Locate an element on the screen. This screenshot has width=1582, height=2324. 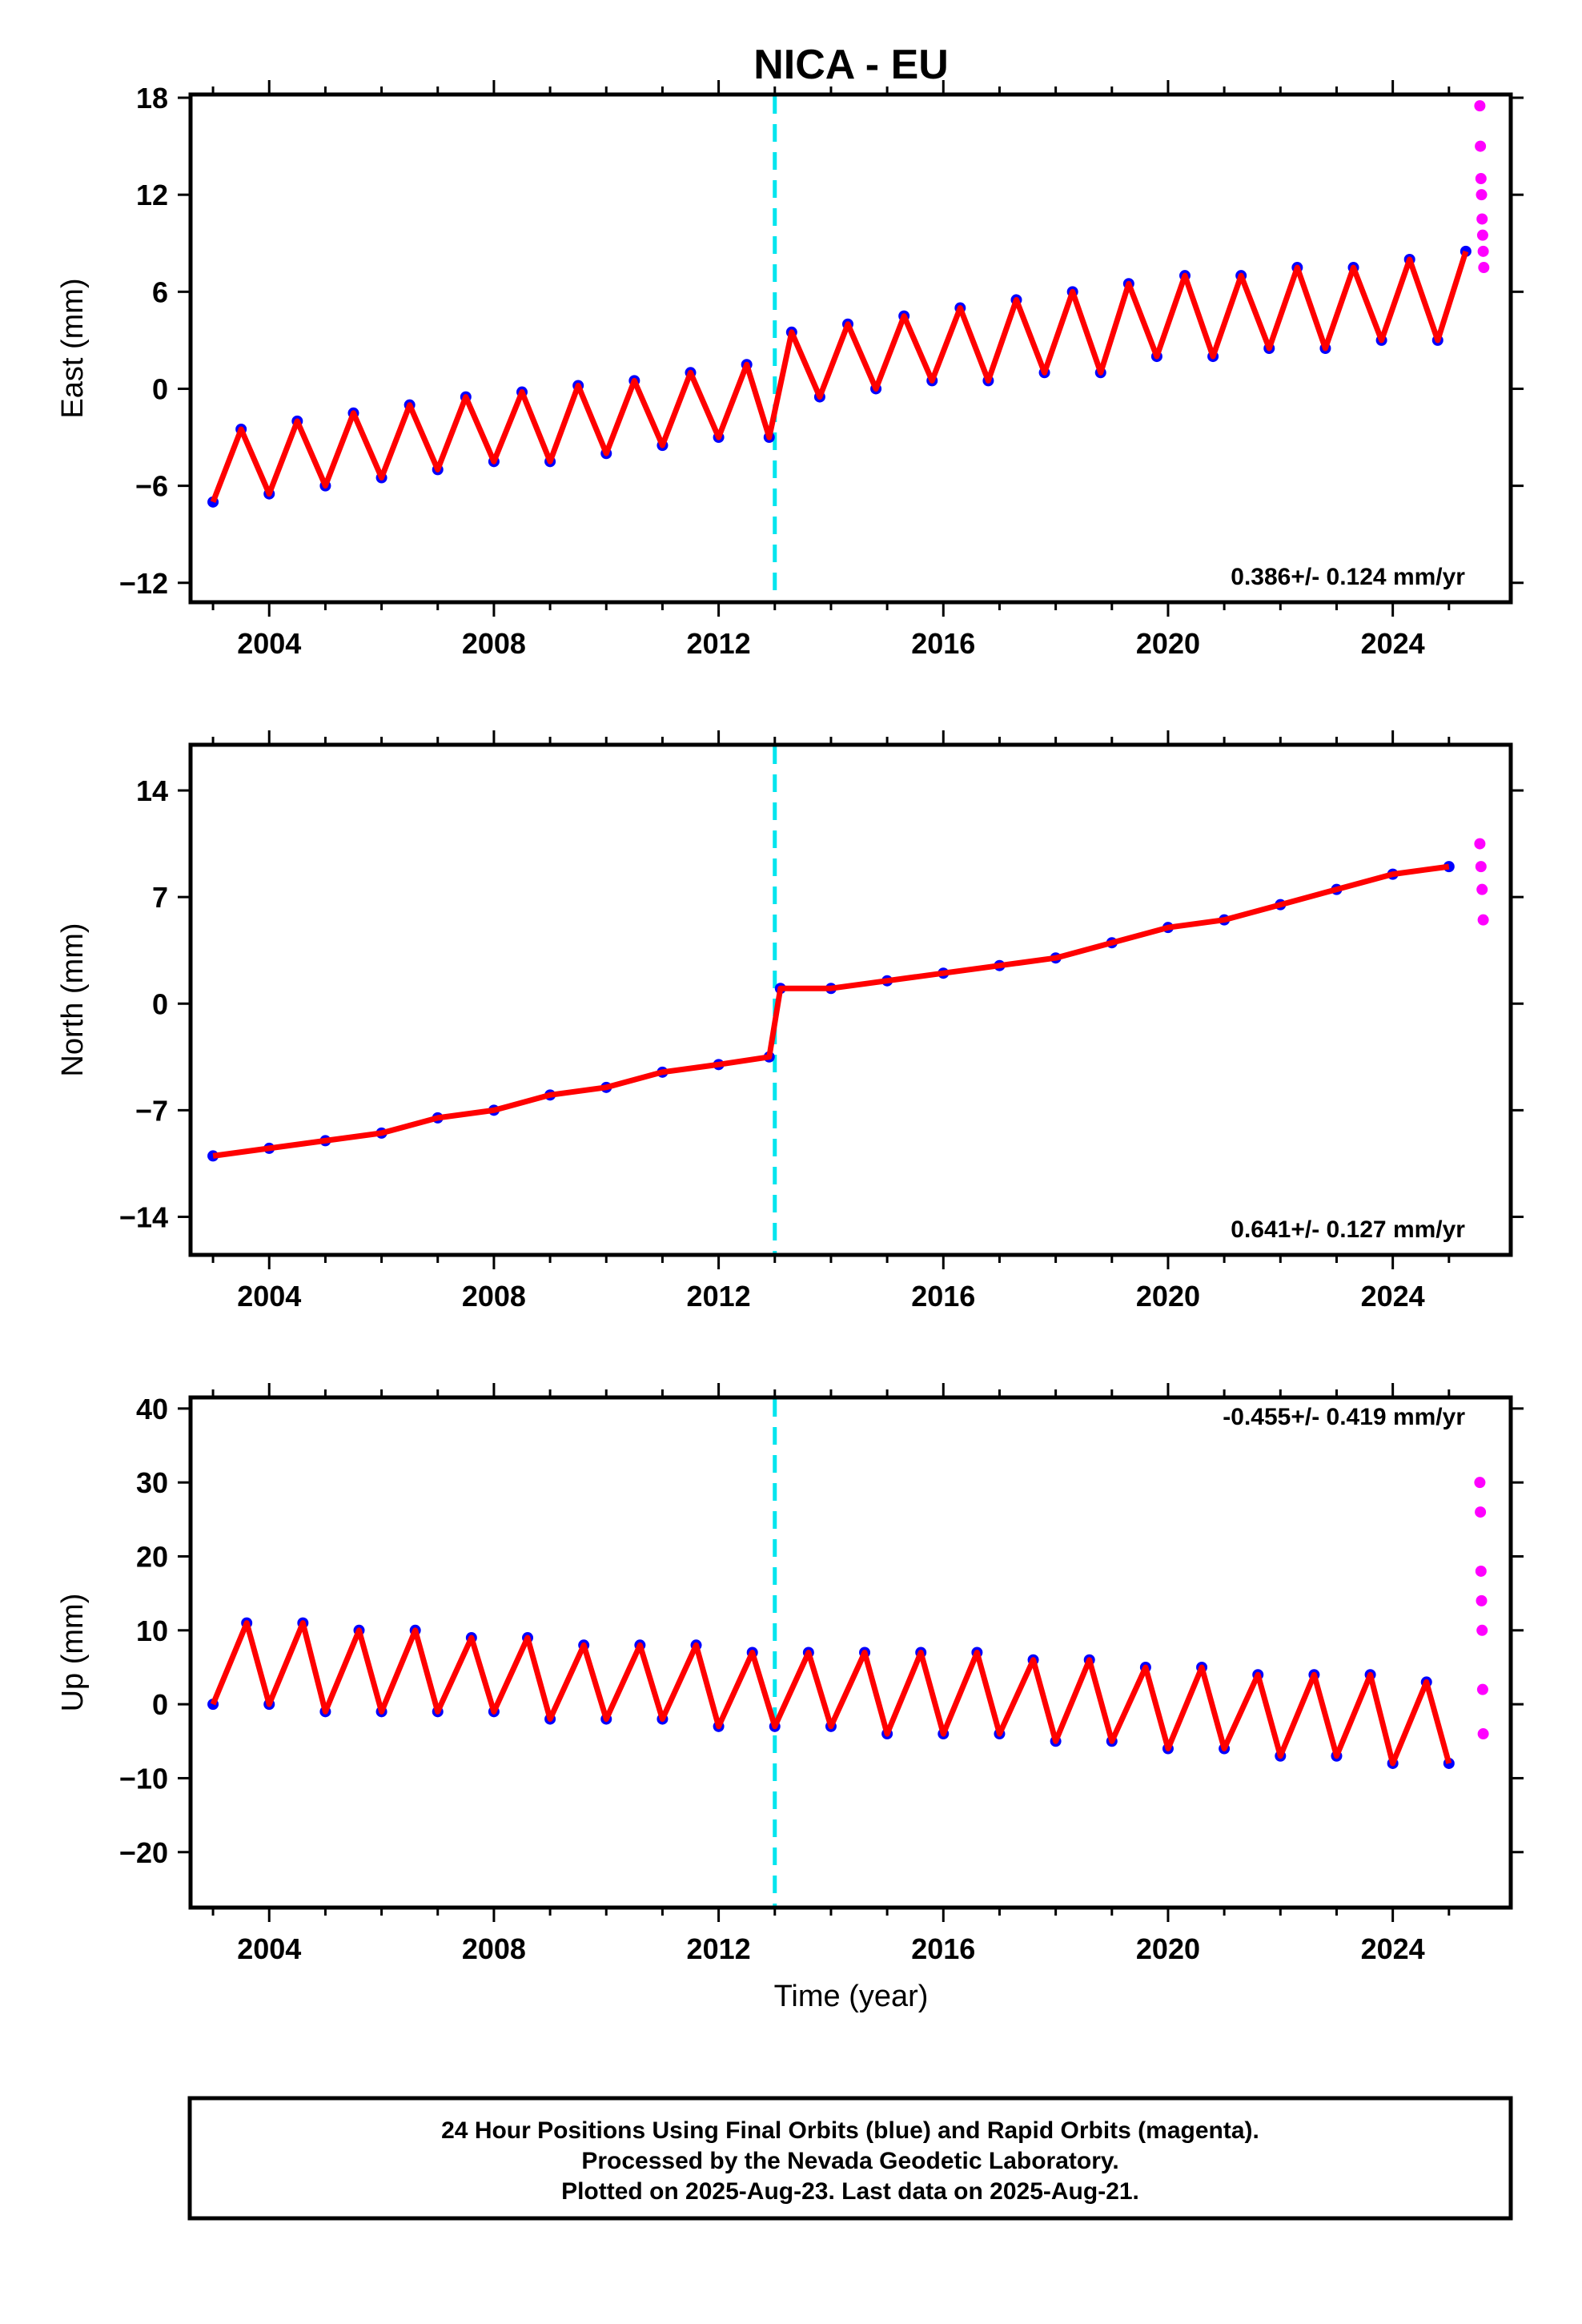
up-y-axis-label: Up (mm) is located at coordinates (73, 1653).